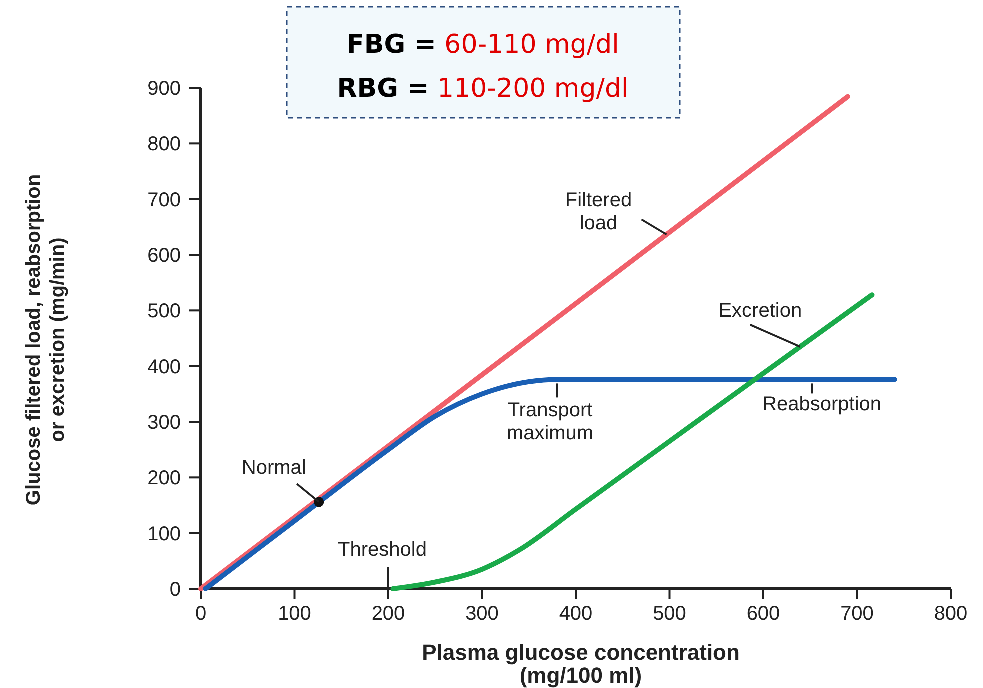 The image size is (983, 688). What do you see at coordinates (164, 479) in the screenshot?
I see `y-tick-label: 200` at bounding box center [164, 479].